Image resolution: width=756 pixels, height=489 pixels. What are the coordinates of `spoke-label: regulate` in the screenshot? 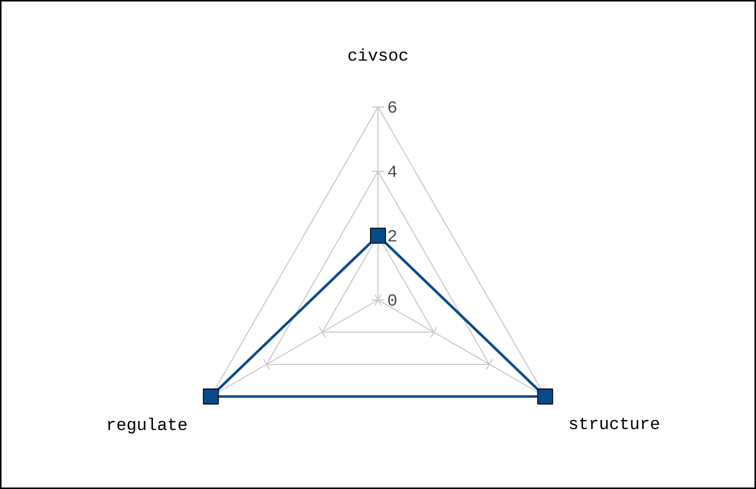 It's located at (147, 426).